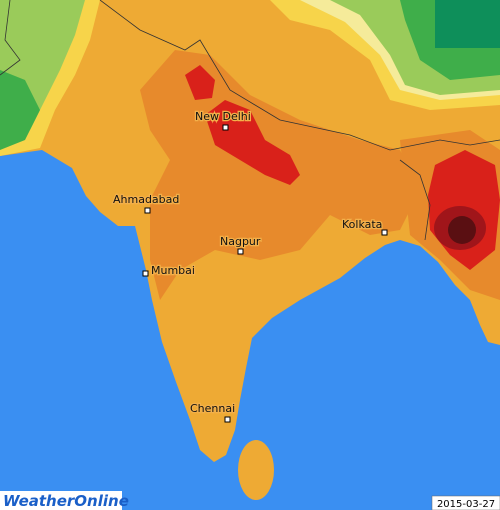 The image size is (500, 510). Describe the element at coordinates (212, 408) in the screenshot. I see `city-label: Chennai` at that location.